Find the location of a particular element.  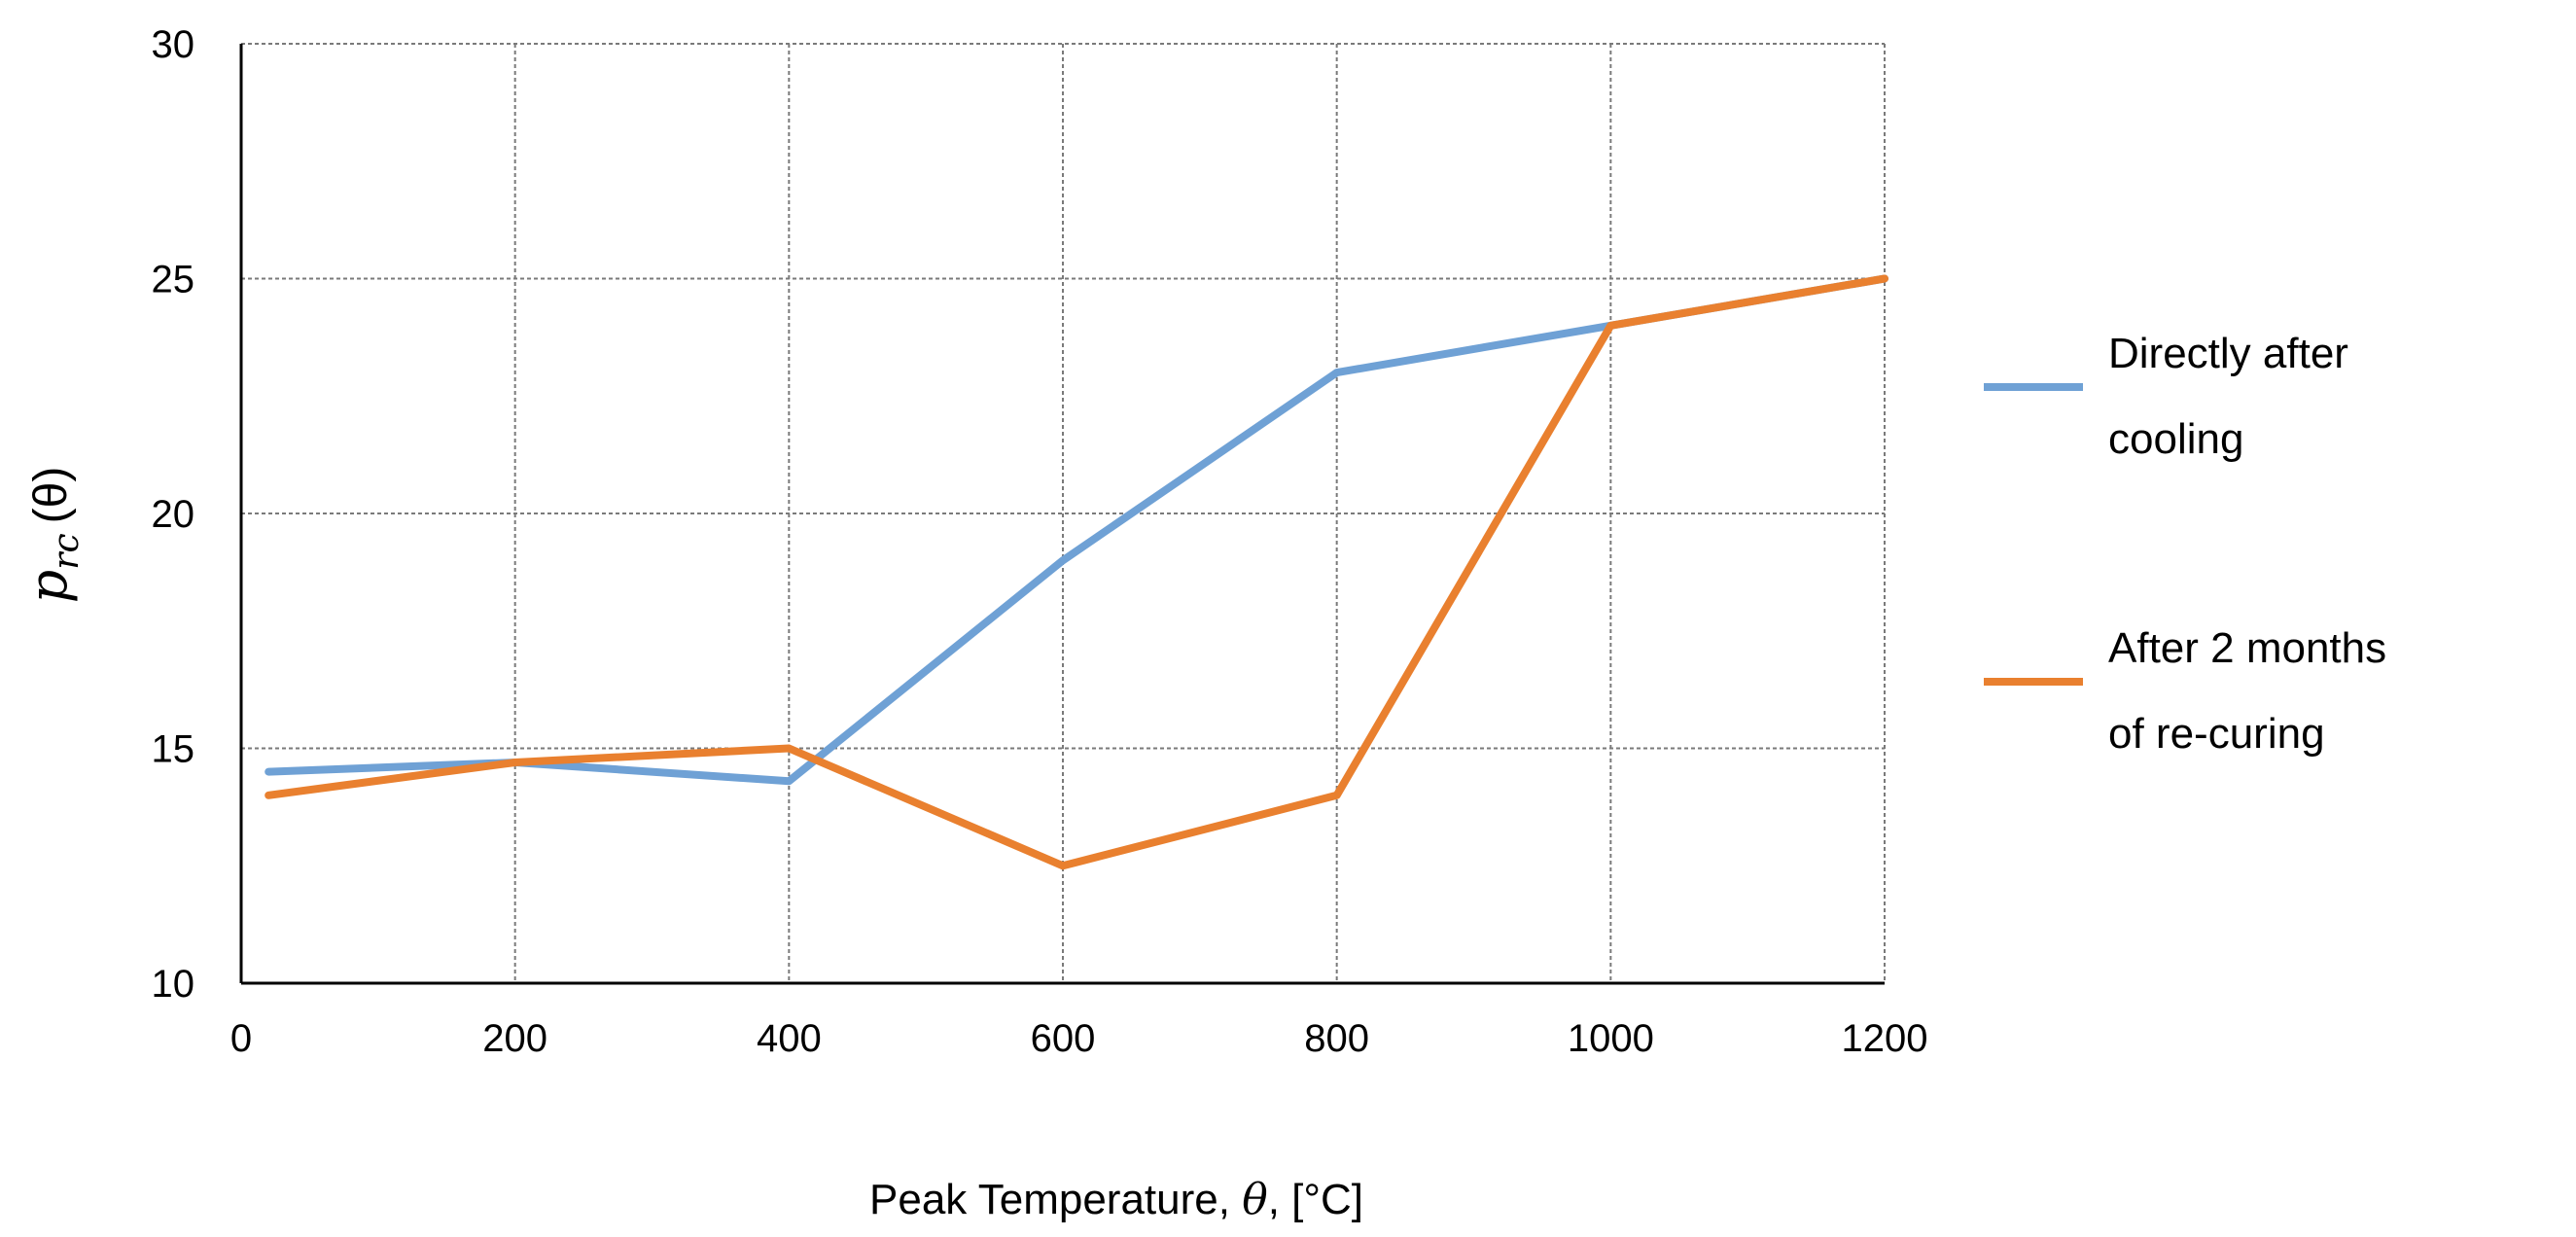

legend-label-2: After 2 months is located at coordinates (2247, 648).